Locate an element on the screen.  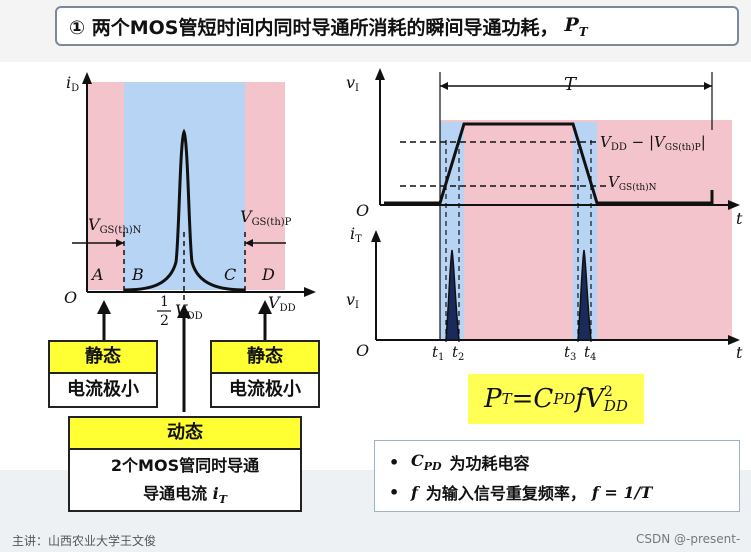
slide-title: ① 两个MOS管短时间内同时导通所消耗的瞬间导通功耗， PT is located at coordinates (397, 26).